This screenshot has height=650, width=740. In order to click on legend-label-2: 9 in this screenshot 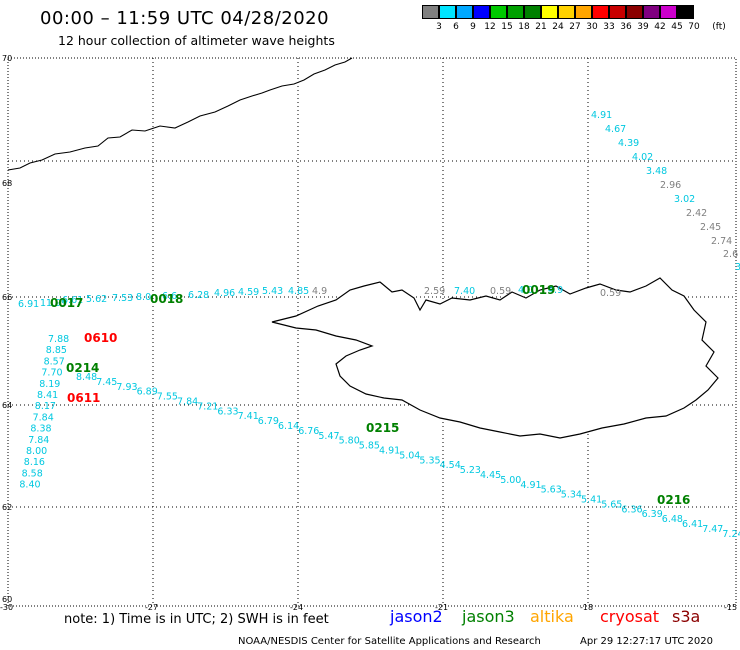, I will do `click(473, 27)`.